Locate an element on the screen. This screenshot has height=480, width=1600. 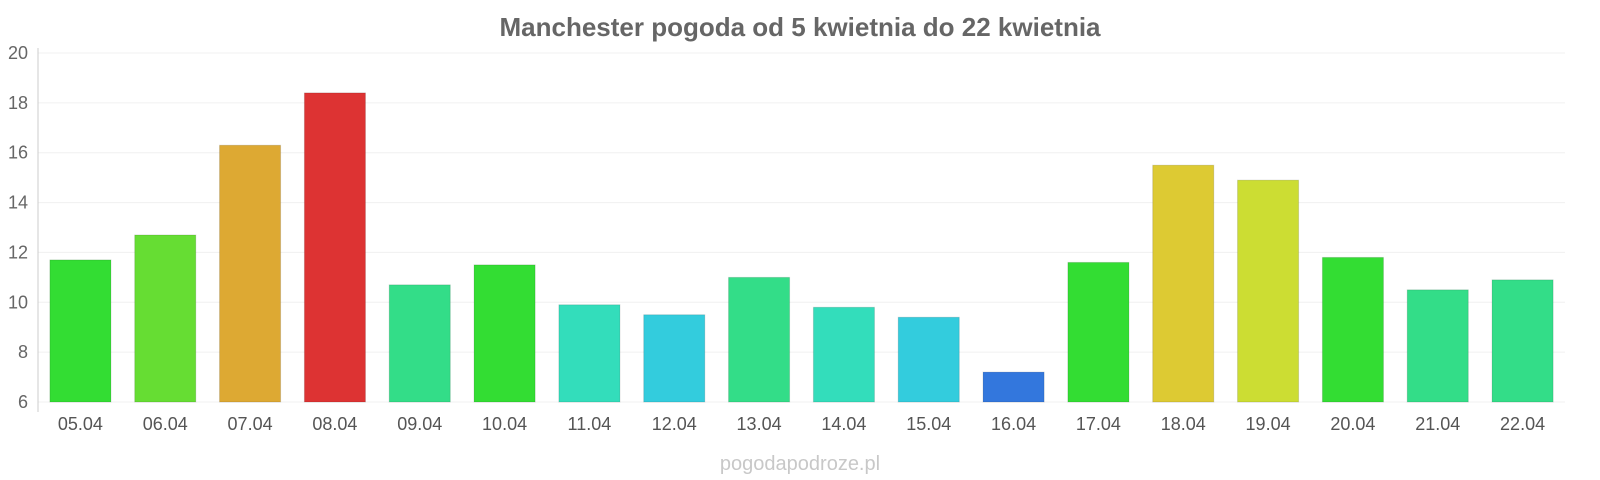
bar-12.04 is located at coordinates (674, 358).